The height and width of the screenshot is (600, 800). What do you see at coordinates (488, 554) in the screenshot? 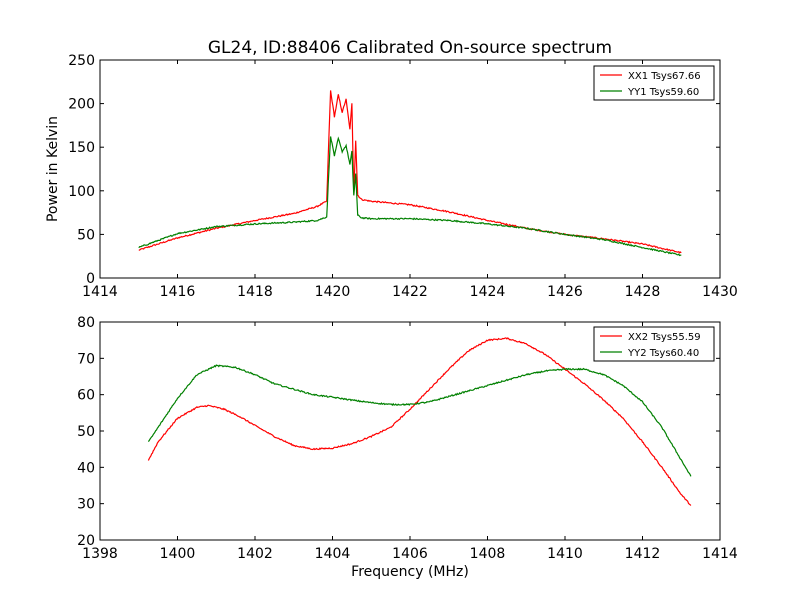
I see `x-tick-label: 1408` at bounding box center [488, 554].